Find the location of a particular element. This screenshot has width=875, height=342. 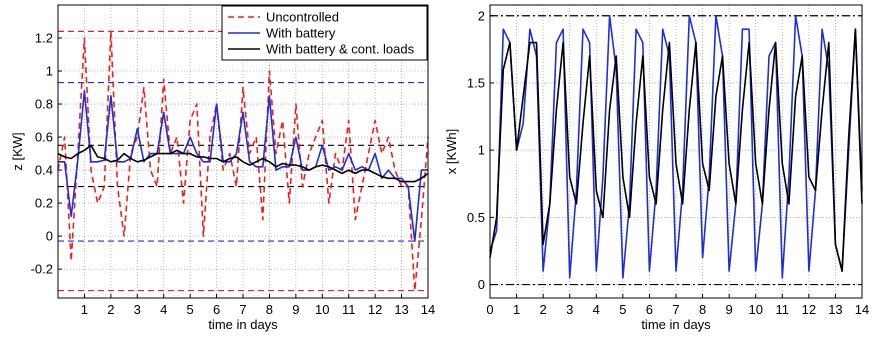

legend-label: With battery is located at coordinates (301, 33).